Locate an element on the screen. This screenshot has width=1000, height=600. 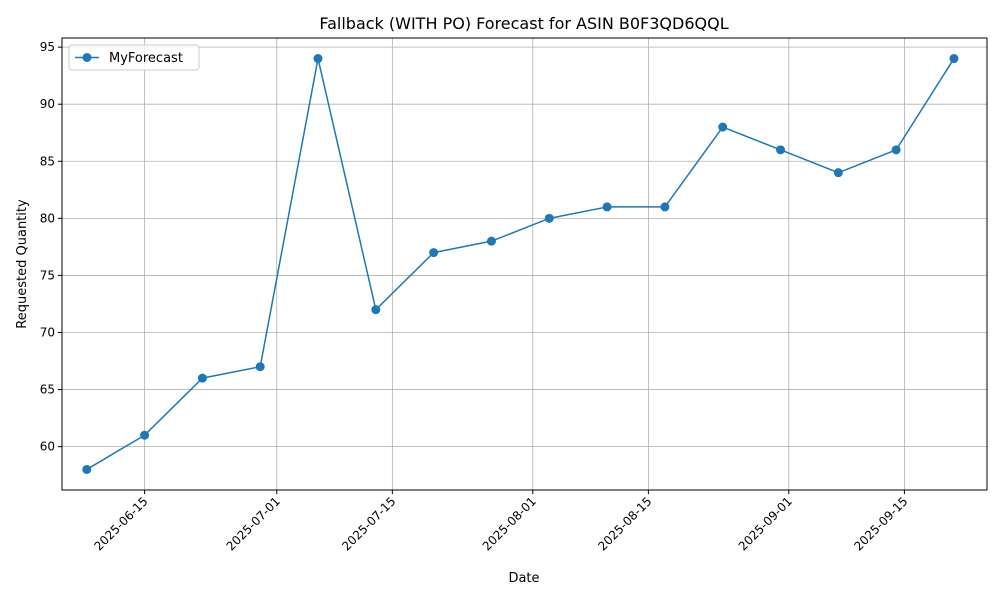
y-tick-label: 60 is located at coordinates (47, 447).